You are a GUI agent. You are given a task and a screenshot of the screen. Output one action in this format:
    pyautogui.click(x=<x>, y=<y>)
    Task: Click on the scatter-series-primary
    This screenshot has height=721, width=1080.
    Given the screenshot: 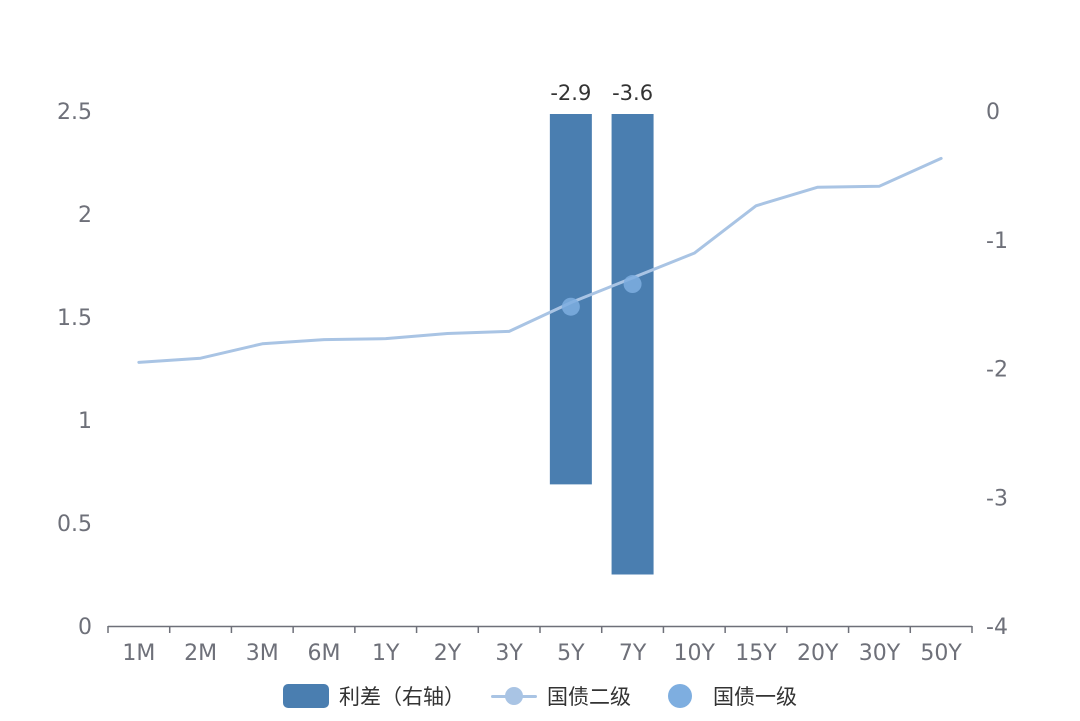 What is the action you would take?
    pyautogui.click(x=601, y=295)
    